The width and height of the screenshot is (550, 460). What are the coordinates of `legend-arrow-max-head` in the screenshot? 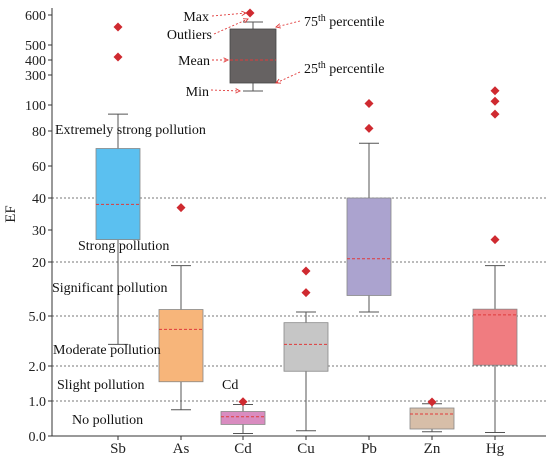 It's located at (244, 13).